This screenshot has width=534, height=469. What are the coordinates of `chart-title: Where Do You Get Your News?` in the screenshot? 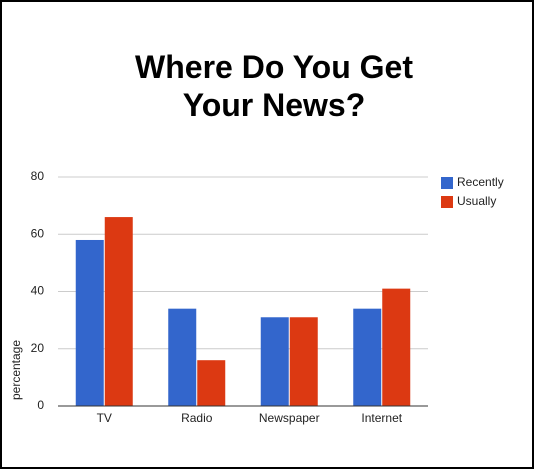 It's located at (274, 86).